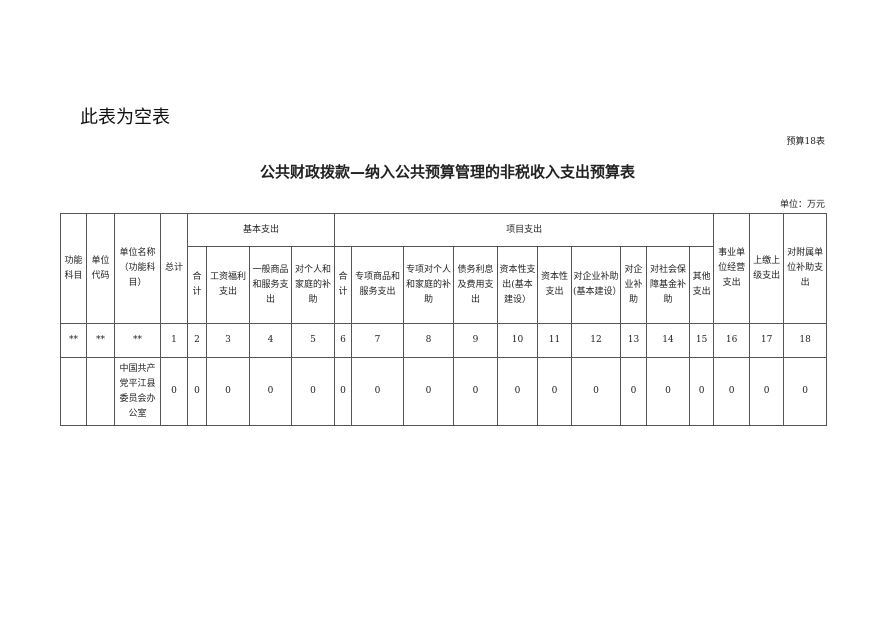 This screenshot has width=895, height=632. What do you see at coordinates (596, 340) in the screenshot?
I see `number-cell: 12` at bounding box center [596, 340].